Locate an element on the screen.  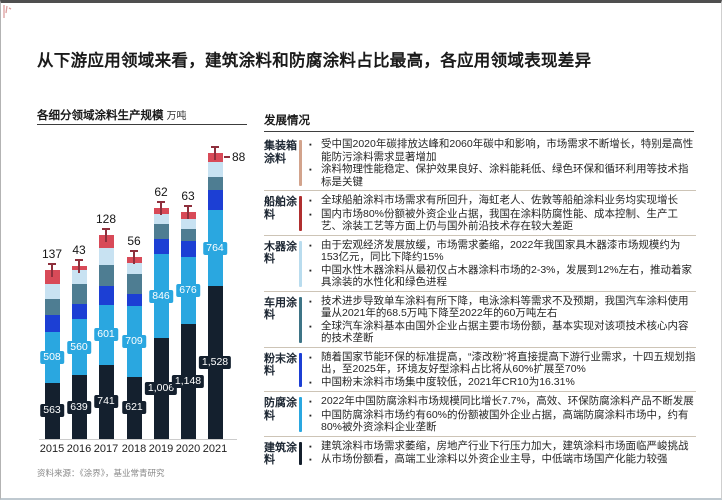
bar-label-leader is located at coordinates (227, 157).